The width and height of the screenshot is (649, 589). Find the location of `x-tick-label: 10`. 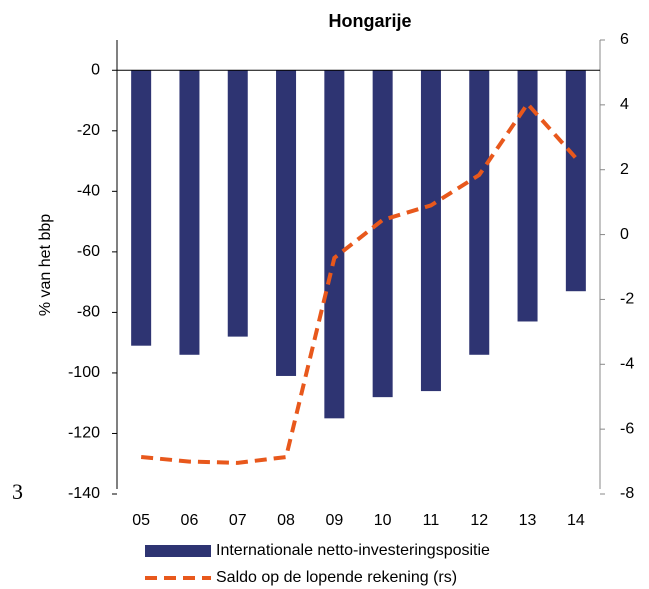

x-tick-label: 10 is located at coordinates (383, 520).